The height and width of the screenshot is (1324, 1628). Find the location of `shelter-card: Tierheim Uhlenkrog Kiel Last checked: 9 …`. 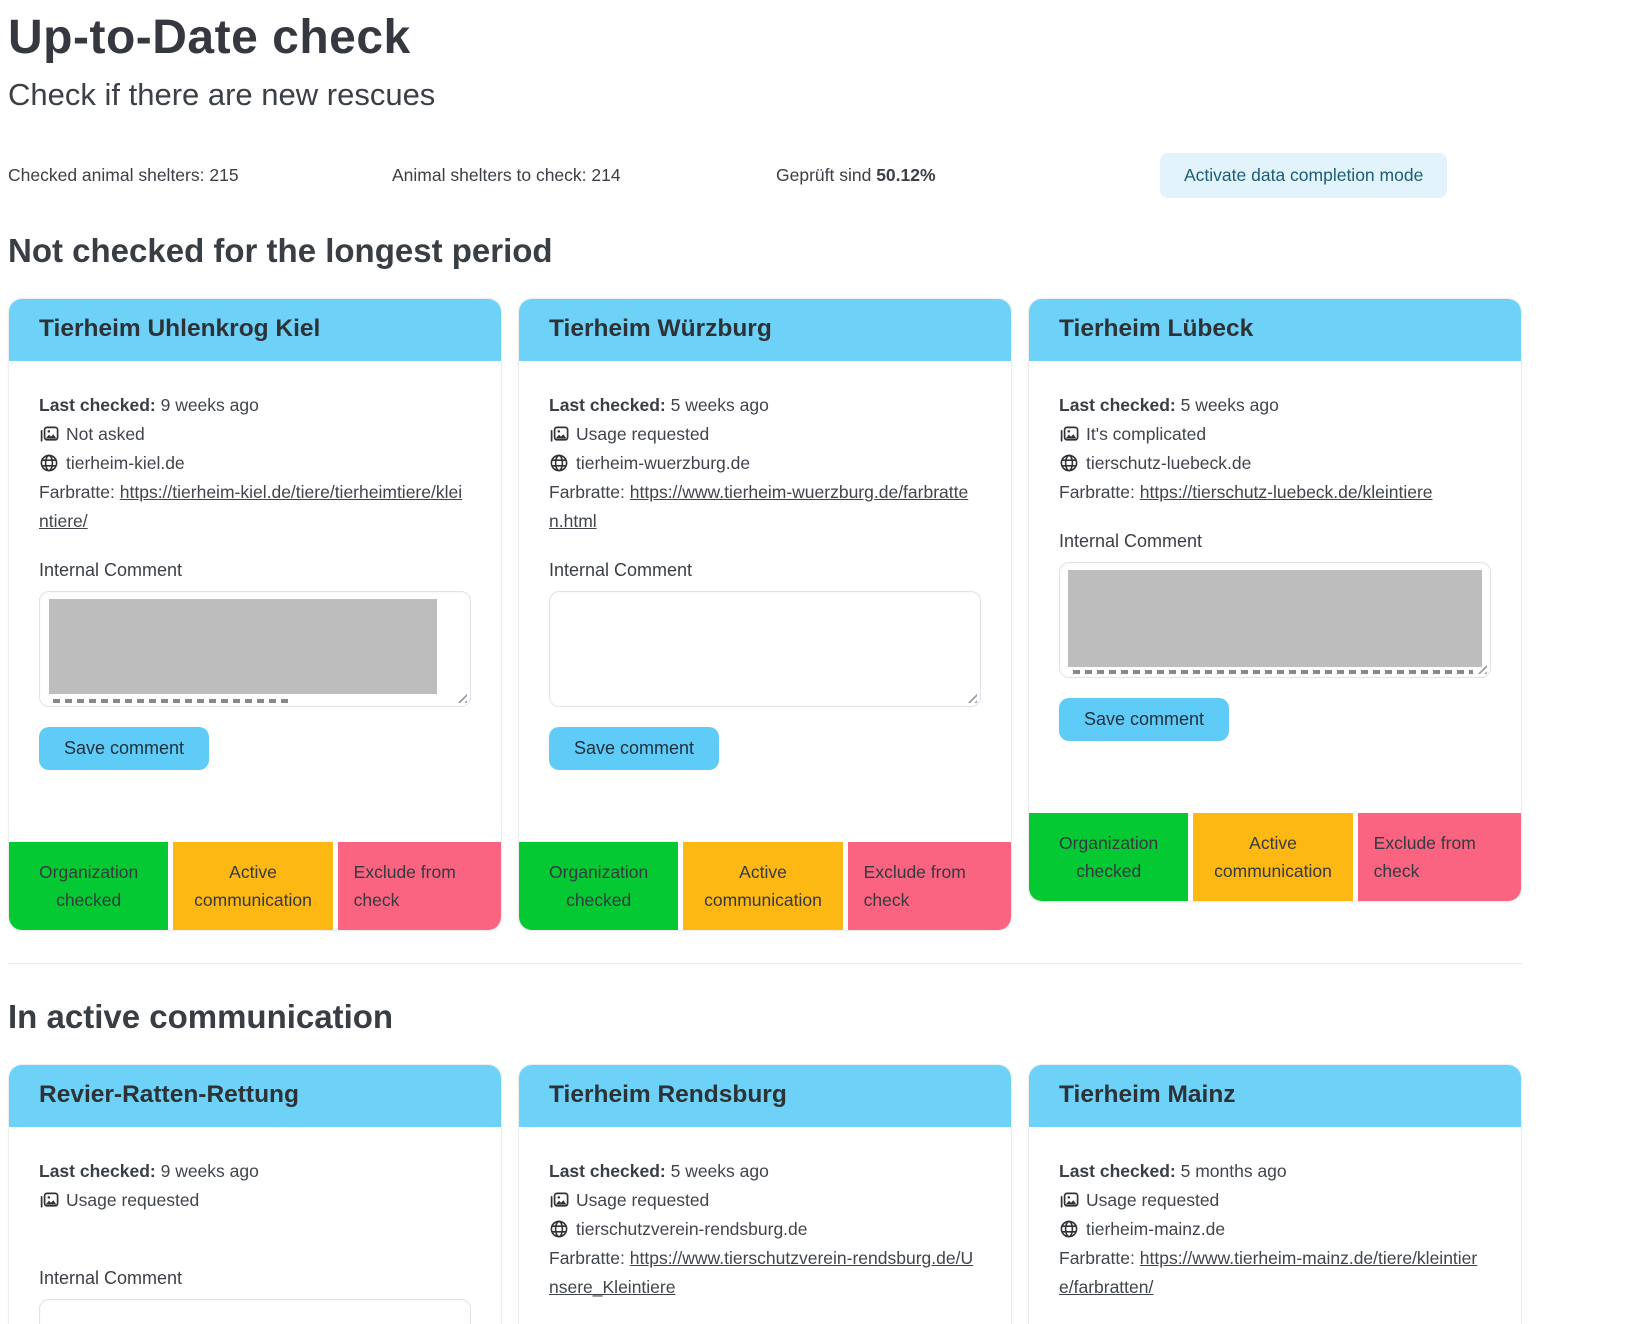

shelter-card: Tierheim Uhlenkrog Kiel Last checked: 9 … is located at coordinates (255, 614).